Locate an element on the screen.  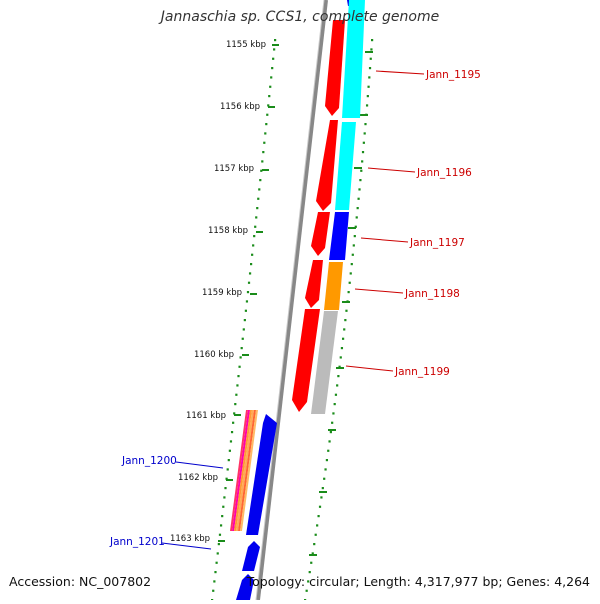
kbp-label: 1162 kbp is located at coordinates (198, 478).